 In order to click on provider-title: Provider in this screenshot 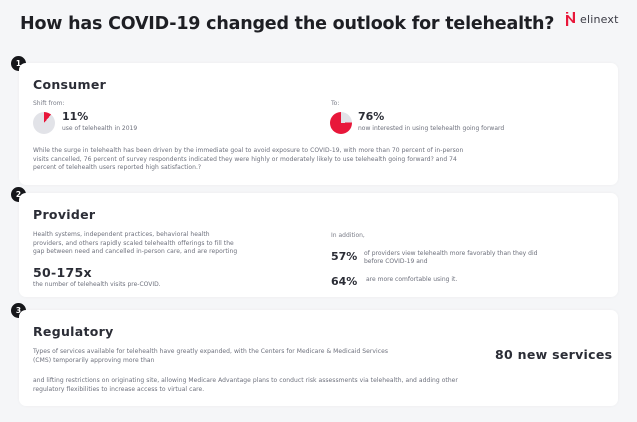, I will do `click(64, 214)`.